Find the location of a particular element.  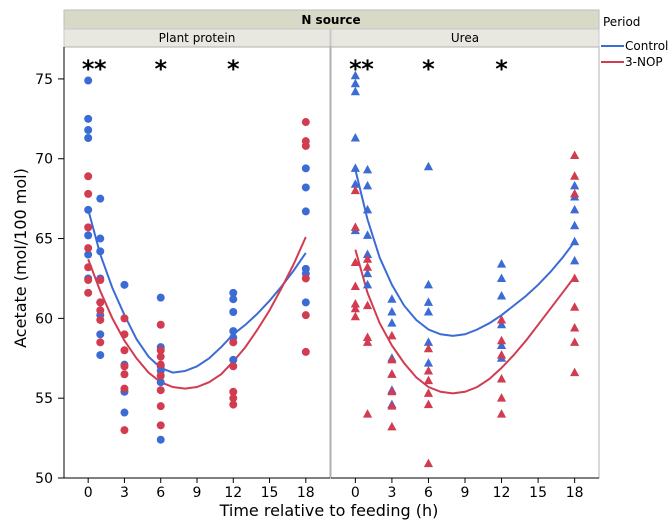

strip-title: N source is located at coordinates (330, 20).